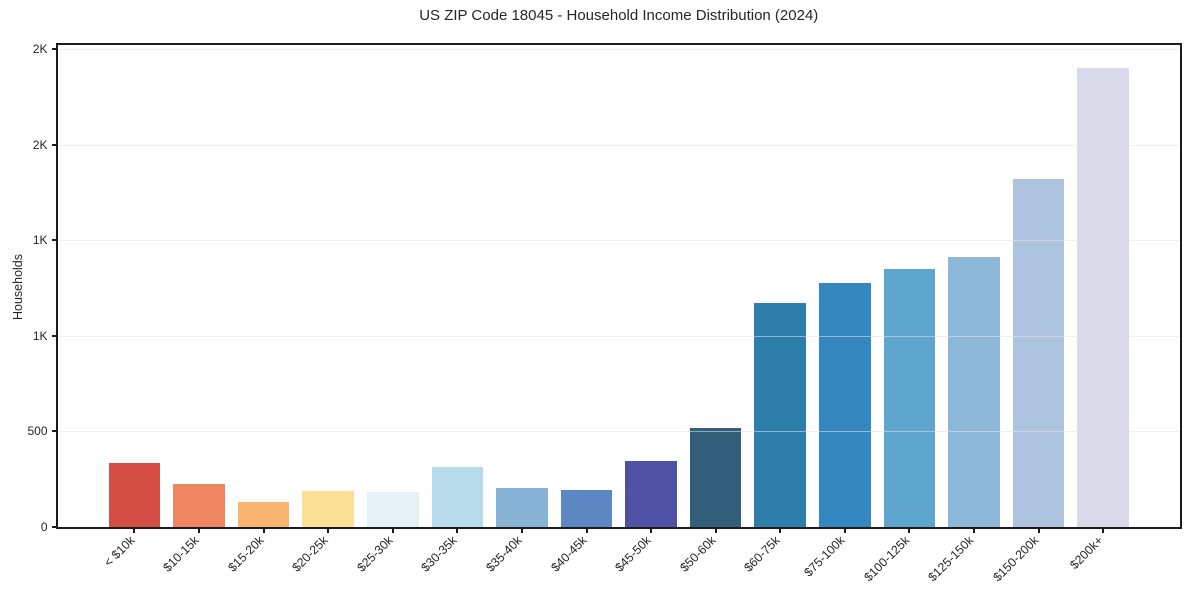 Image resolution: width=1189 pixels, height=590 pixels. I want to click on x-tick-label: $10-15k, so click(181, 554).